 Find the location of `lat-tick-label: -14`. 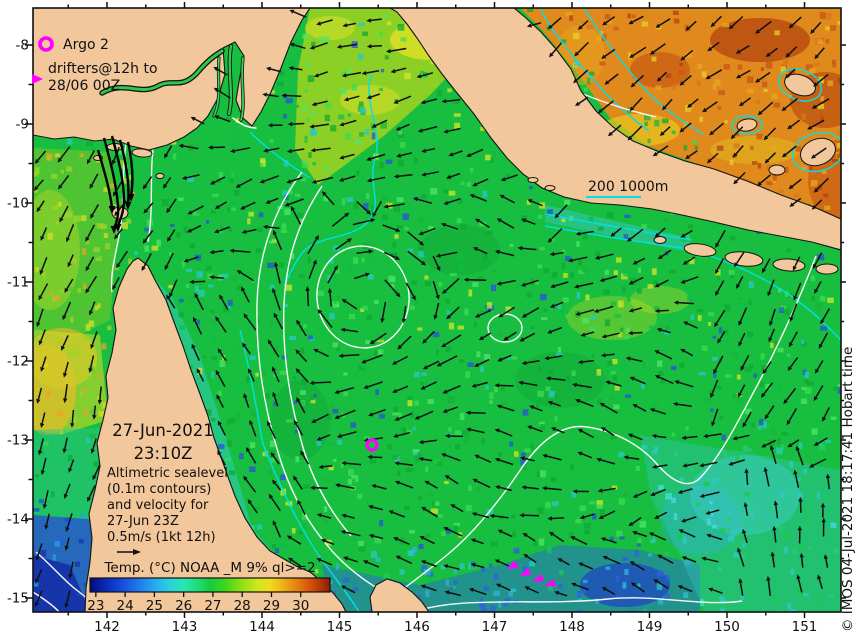

lat-tick-label: -14 is located at coordinates (18, 520).